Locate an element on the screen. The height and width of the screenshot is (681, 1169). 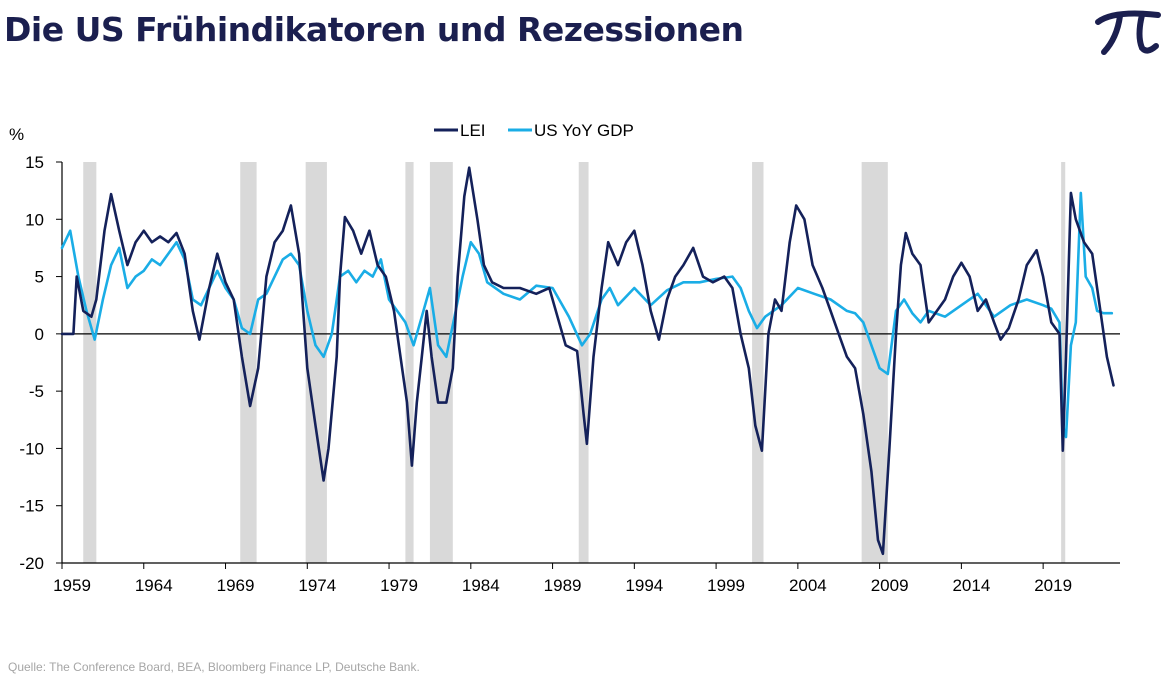
x-tick-label: 1979 is located at coordinates (399, 585).